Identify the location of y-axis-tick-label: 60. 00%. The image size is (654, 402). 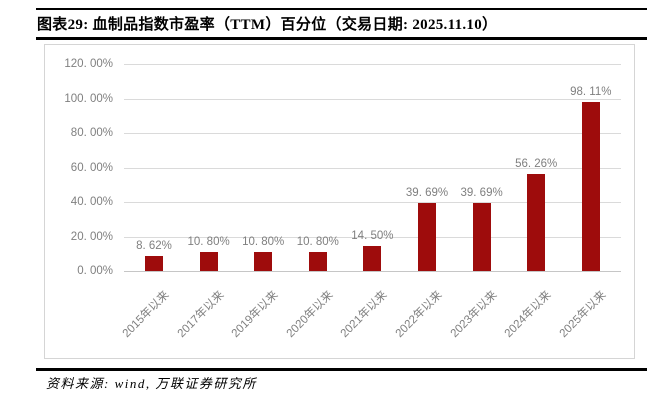
(91, 167).